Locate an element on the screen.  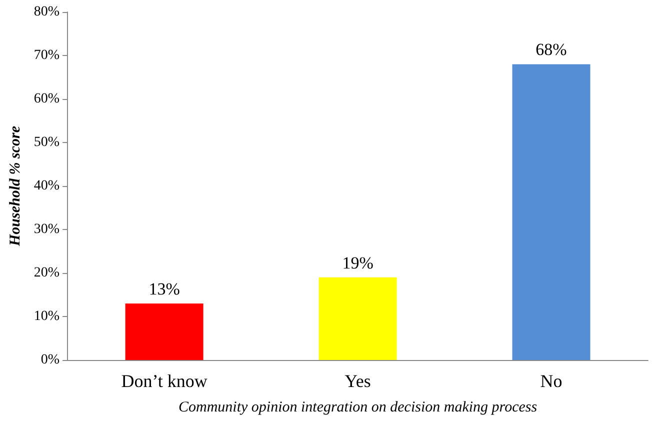
y-tick-label: 40% is located at coordinates (47, 186).